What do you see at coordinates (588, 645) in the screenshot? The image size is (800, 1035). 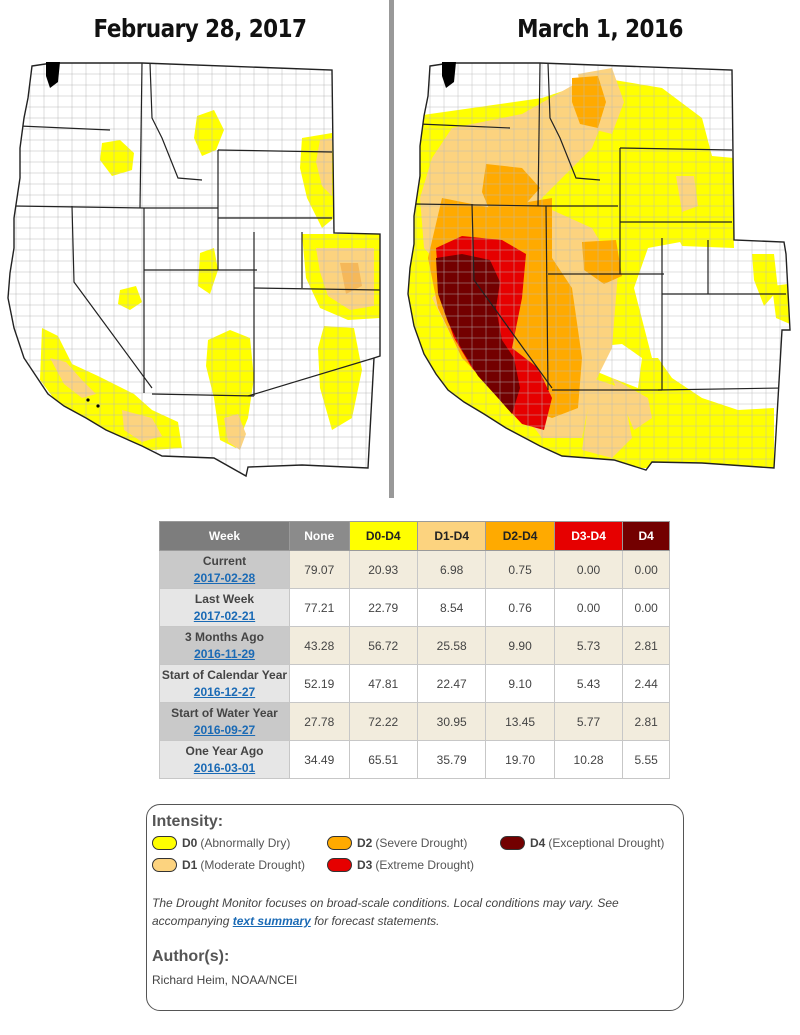 I see `value-d3-d4: 5.73` at bounding box center [588, 645].